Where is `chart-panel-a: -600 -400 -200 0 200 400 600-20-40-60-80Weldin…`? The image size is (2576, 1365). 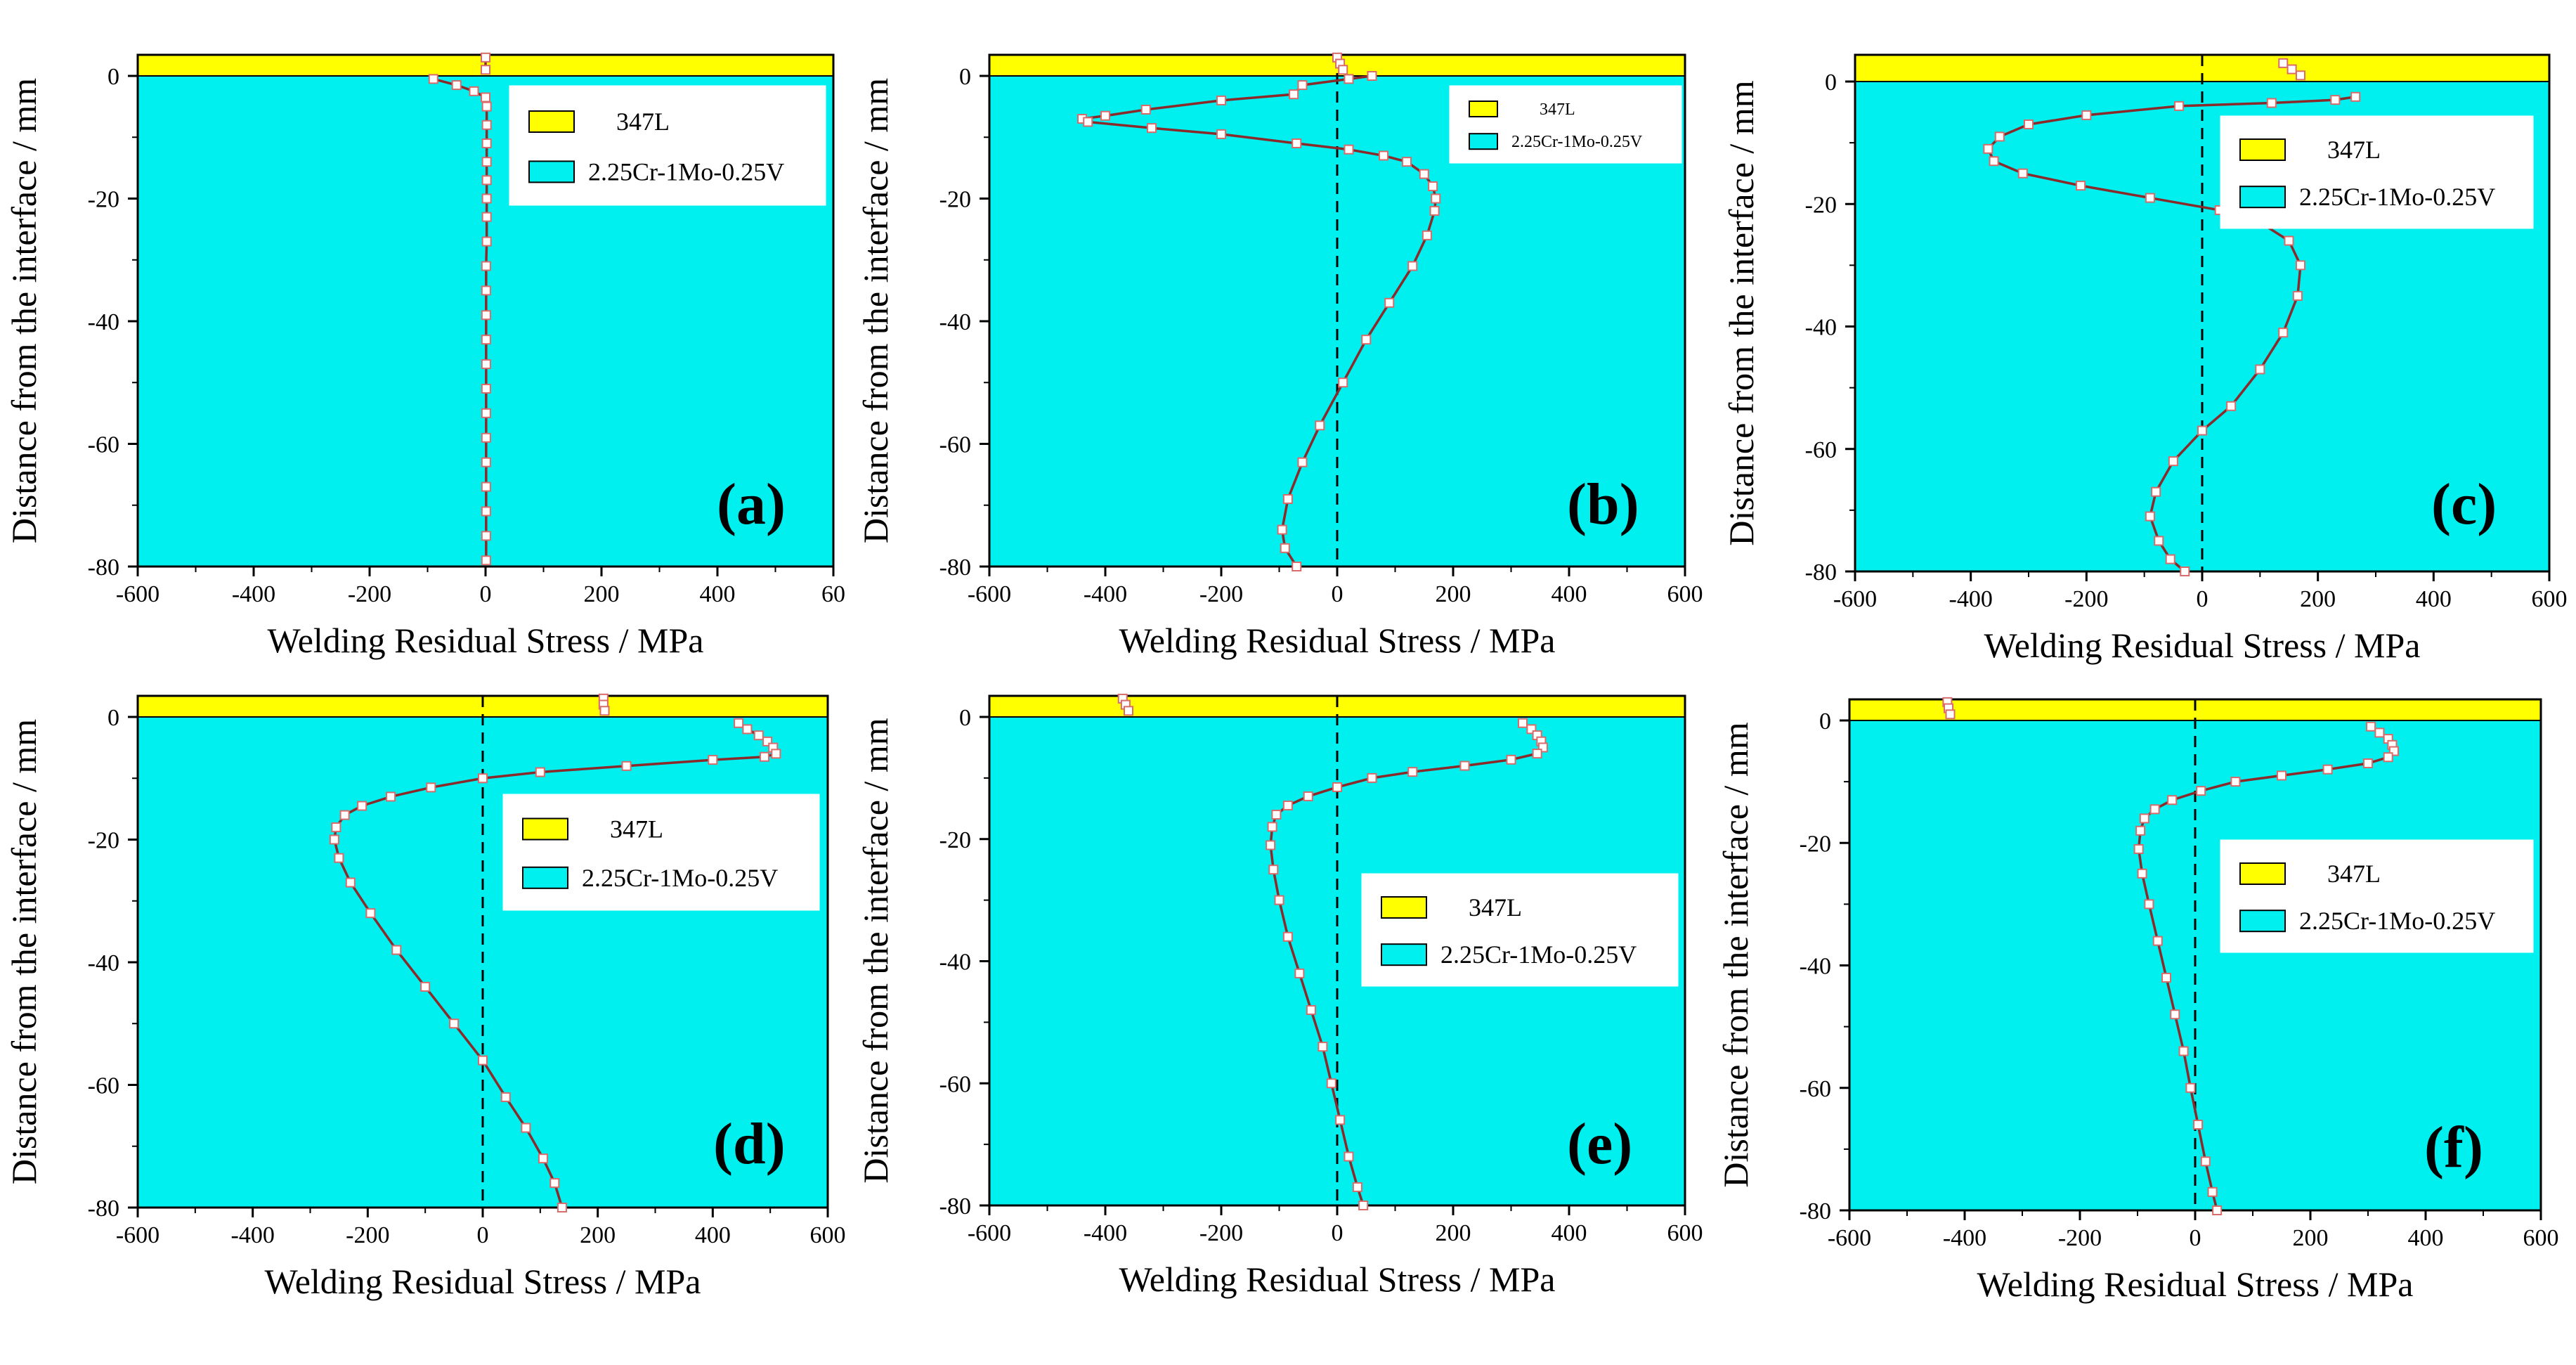 chart-panel-a: -600 -400 -200 0 200 400 600-20-40-60-80Weldin… is located at coordinates (424, 356).